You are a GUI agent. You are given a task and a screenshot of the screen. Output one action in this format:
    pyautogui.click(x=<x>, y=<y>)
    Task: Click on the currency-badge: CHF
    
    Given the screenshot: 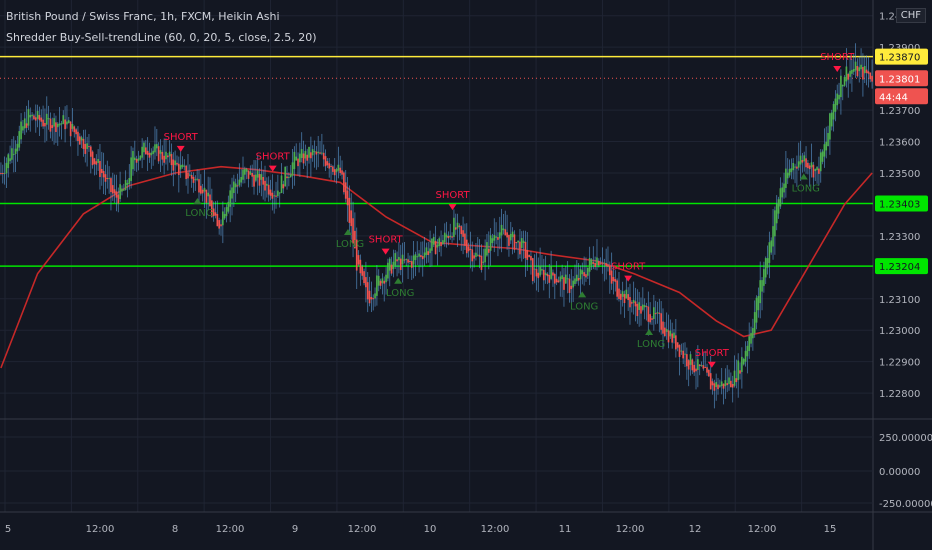 What is the action you would take?
    pyautogui.click(x=910, y=15)
    